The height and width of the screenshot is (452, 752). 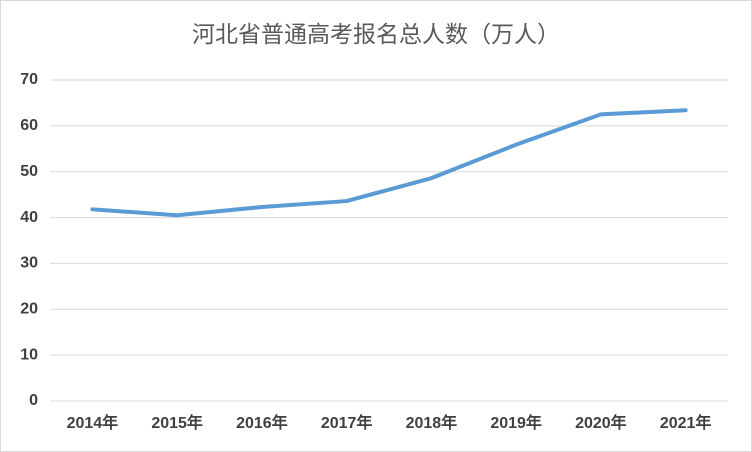 I want to click on y-tick-label: 30, so click(x=29, y=263).